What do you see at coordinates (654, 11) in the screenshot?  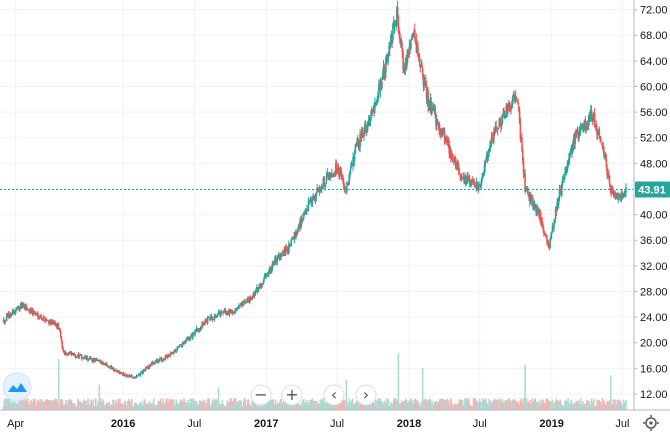 I see `y-tick-label: 72.00` at bounding box center [654, 11].